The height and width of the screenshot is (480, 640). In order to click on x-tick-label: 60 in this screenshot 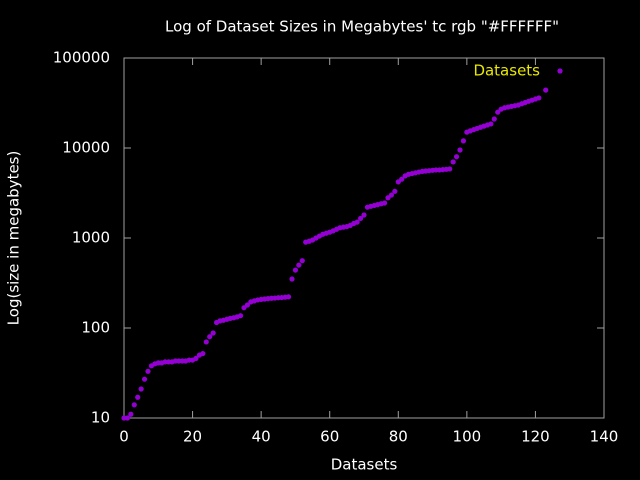, I will do `click(329, 437)`.